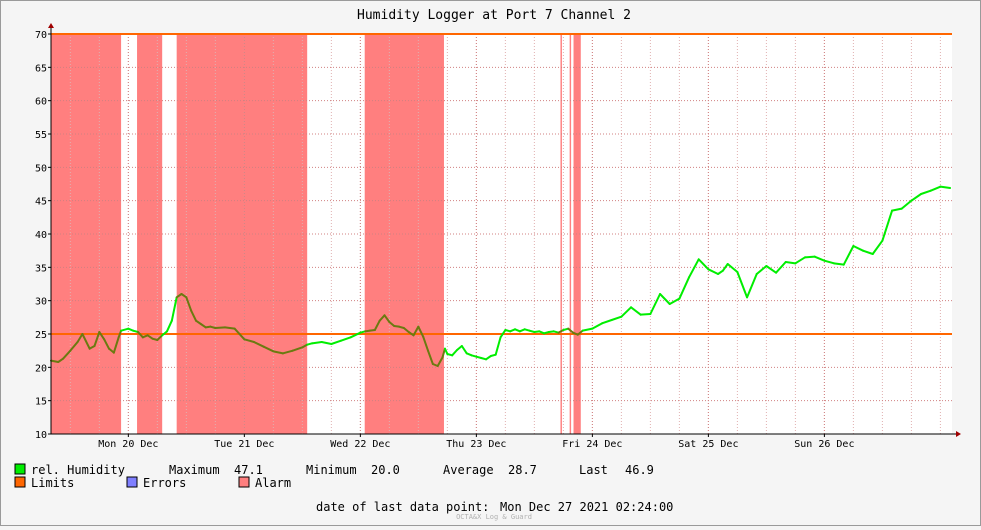 The height and width of the screenshot is (530, 981). I want to click on legend-label-alarm: Alarm, so click(273, 483).